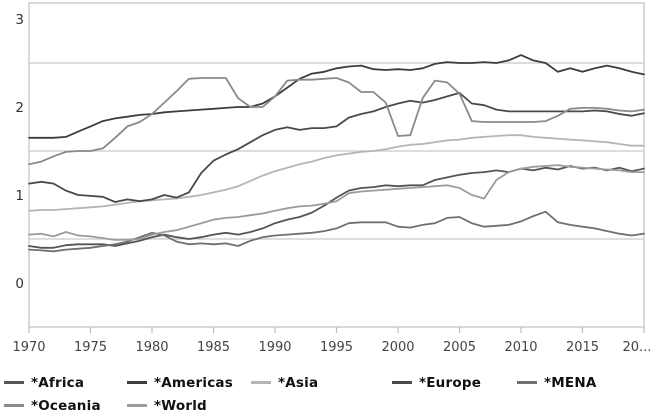  What do you see at coordinates (58, 382) in the screenshot?
I see `legend-label: *Africa` at bounding box center [58, 382].